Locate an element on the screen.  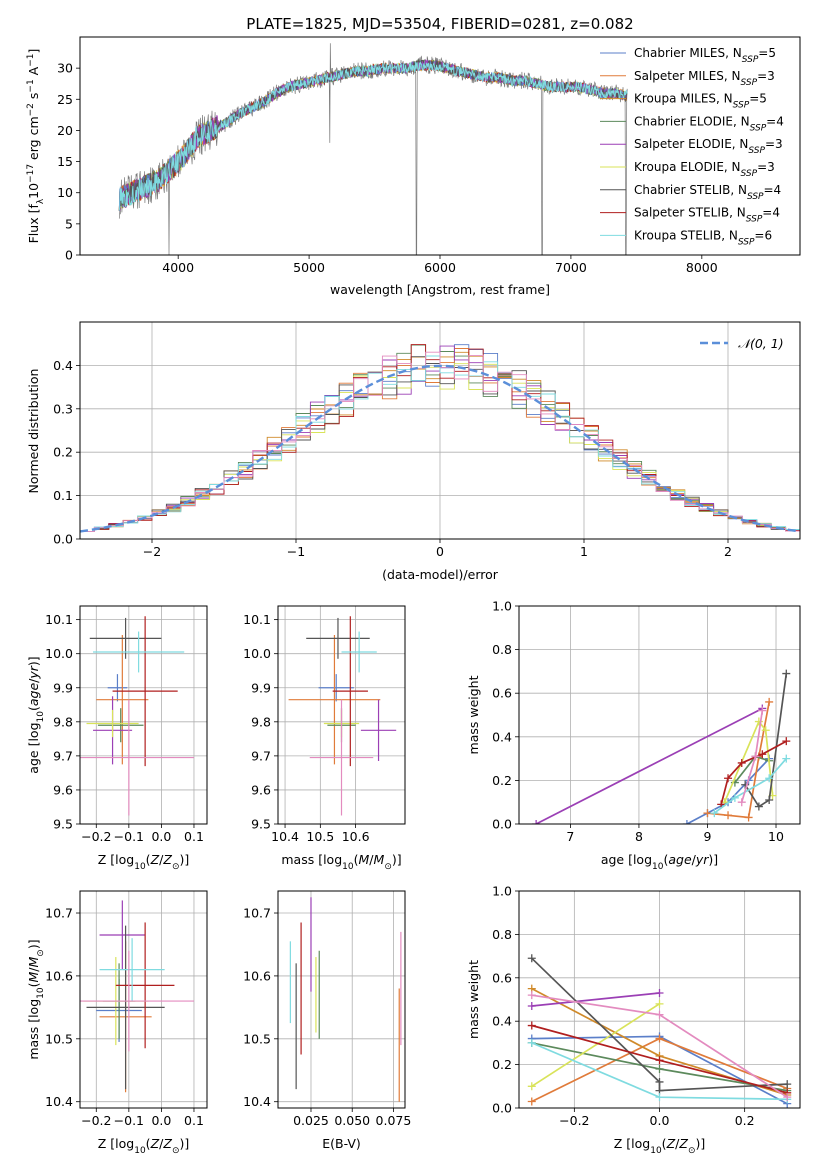
x-tick-label: −0.2 is located at coordinates (574, 1120).